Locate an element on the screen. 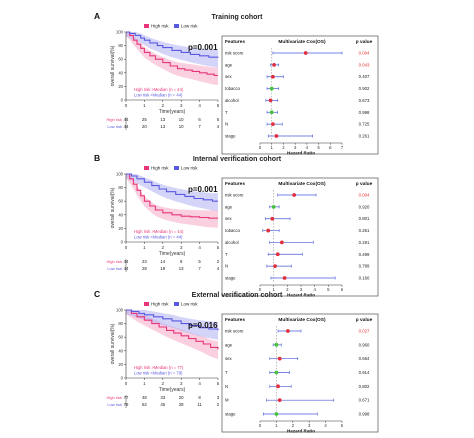 This screenshot has width=474, height=438. forest-x-tick-label: 5 is located at coordinates (342, 425).